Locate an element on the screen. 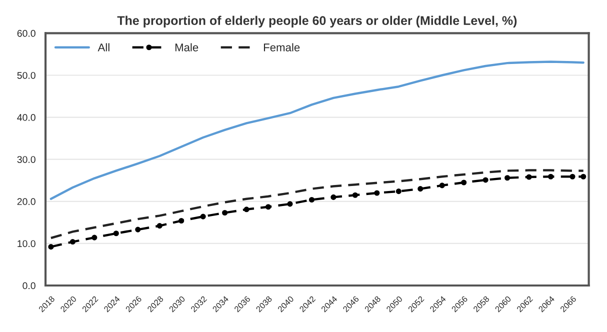 The width and height of the screenshot is (607, 332). chart-title: The proportion of elderly people 60 years or older (Middle Level, %) is located at coordinates (317, 22).